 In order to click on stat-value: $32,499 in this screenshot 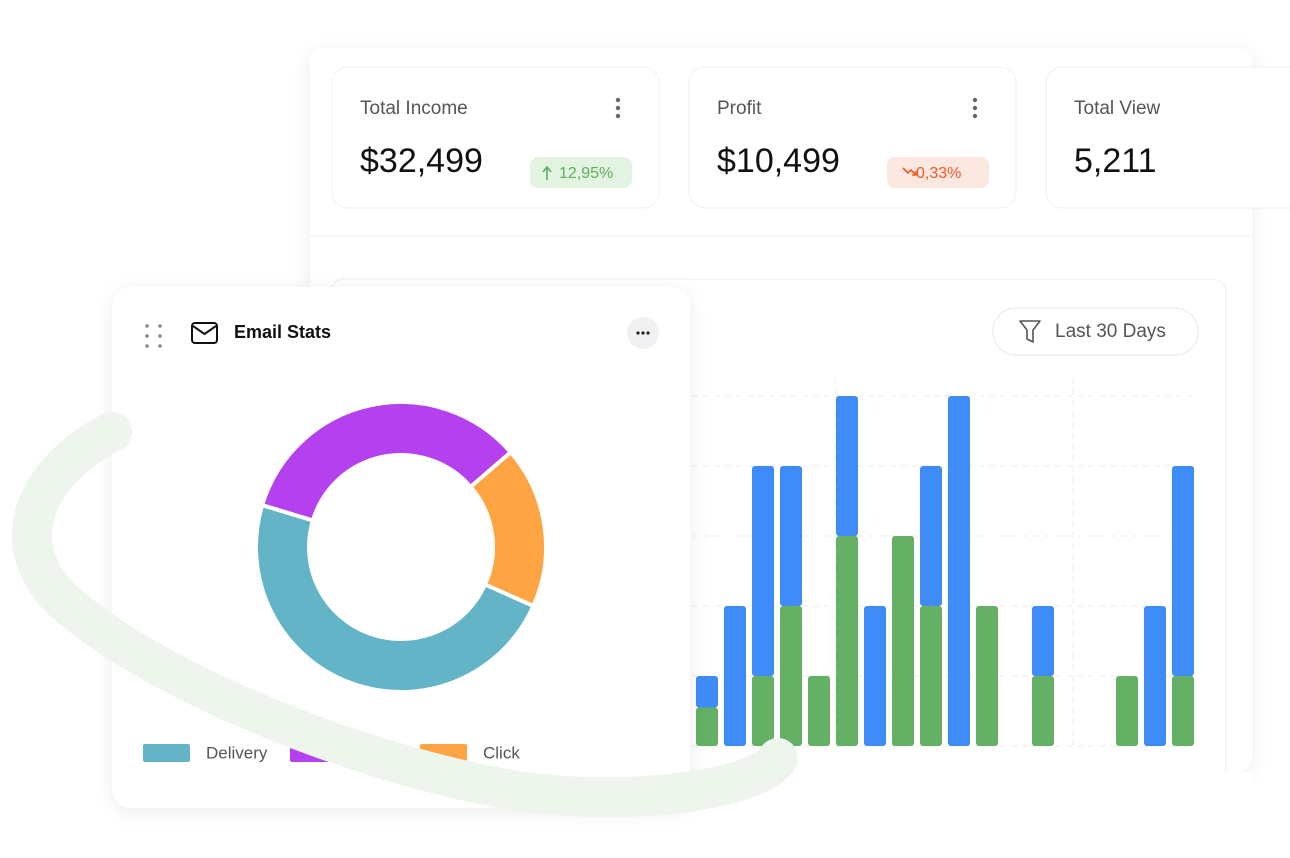, I will do `click(421, 161)`.